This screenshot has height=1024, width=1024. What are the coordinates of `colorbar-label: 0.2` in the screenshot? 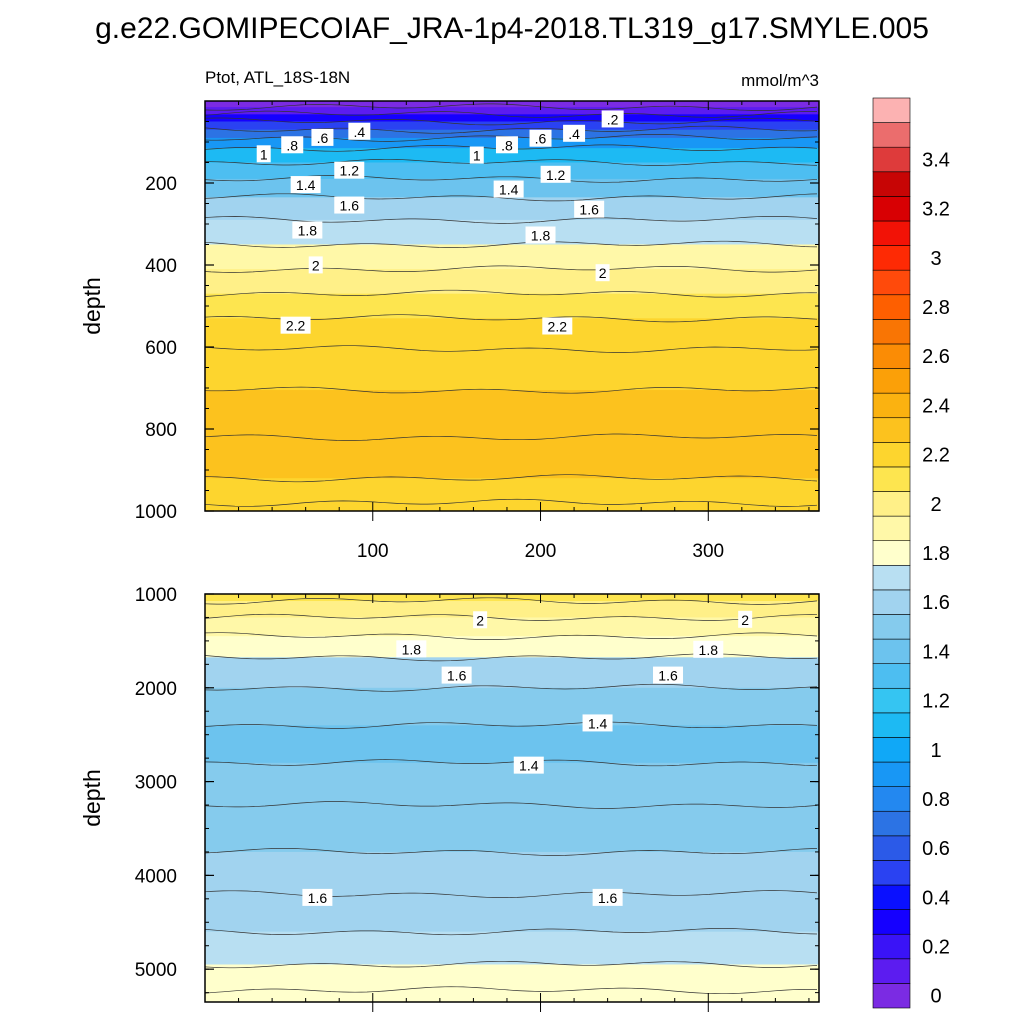 It's located at (936, 948).